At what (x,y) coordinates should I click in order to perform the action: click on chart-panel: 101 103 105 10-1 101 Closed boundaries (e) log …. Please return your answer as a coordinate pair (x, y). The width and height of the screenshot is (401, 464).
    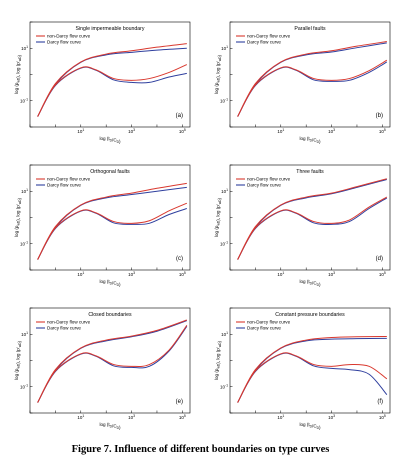
    Looking at the image, I should click on (102, 368).